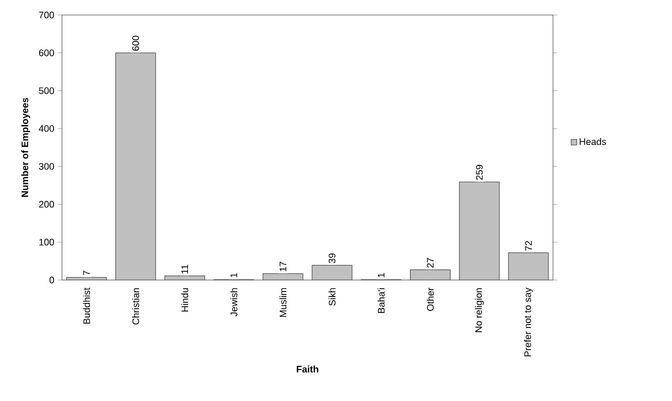 This screenshot has width=672, height=401. Describe the element at coordinates (430, 263) in the screenshot. I see `data-label: 27` at that location.